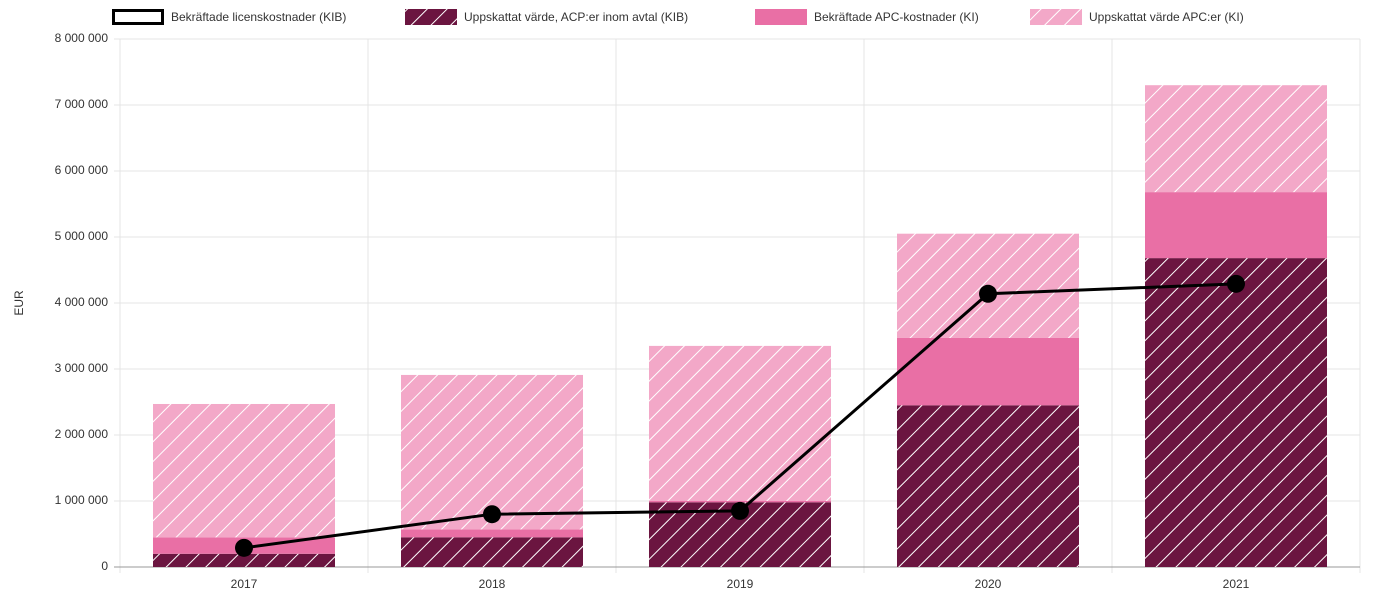 This screenshot has height=595, width=1378. Describe the element at coordinates (1166, 17) in the screenshot. I see `legend-label: Uppskattat värde APC:er (KI)` at that location.